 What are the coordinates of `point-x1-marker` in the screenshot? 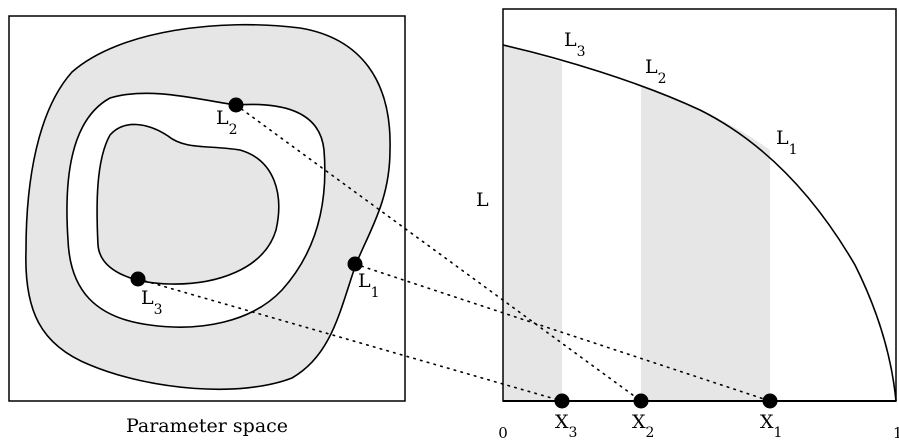 It's located at (770, 401).